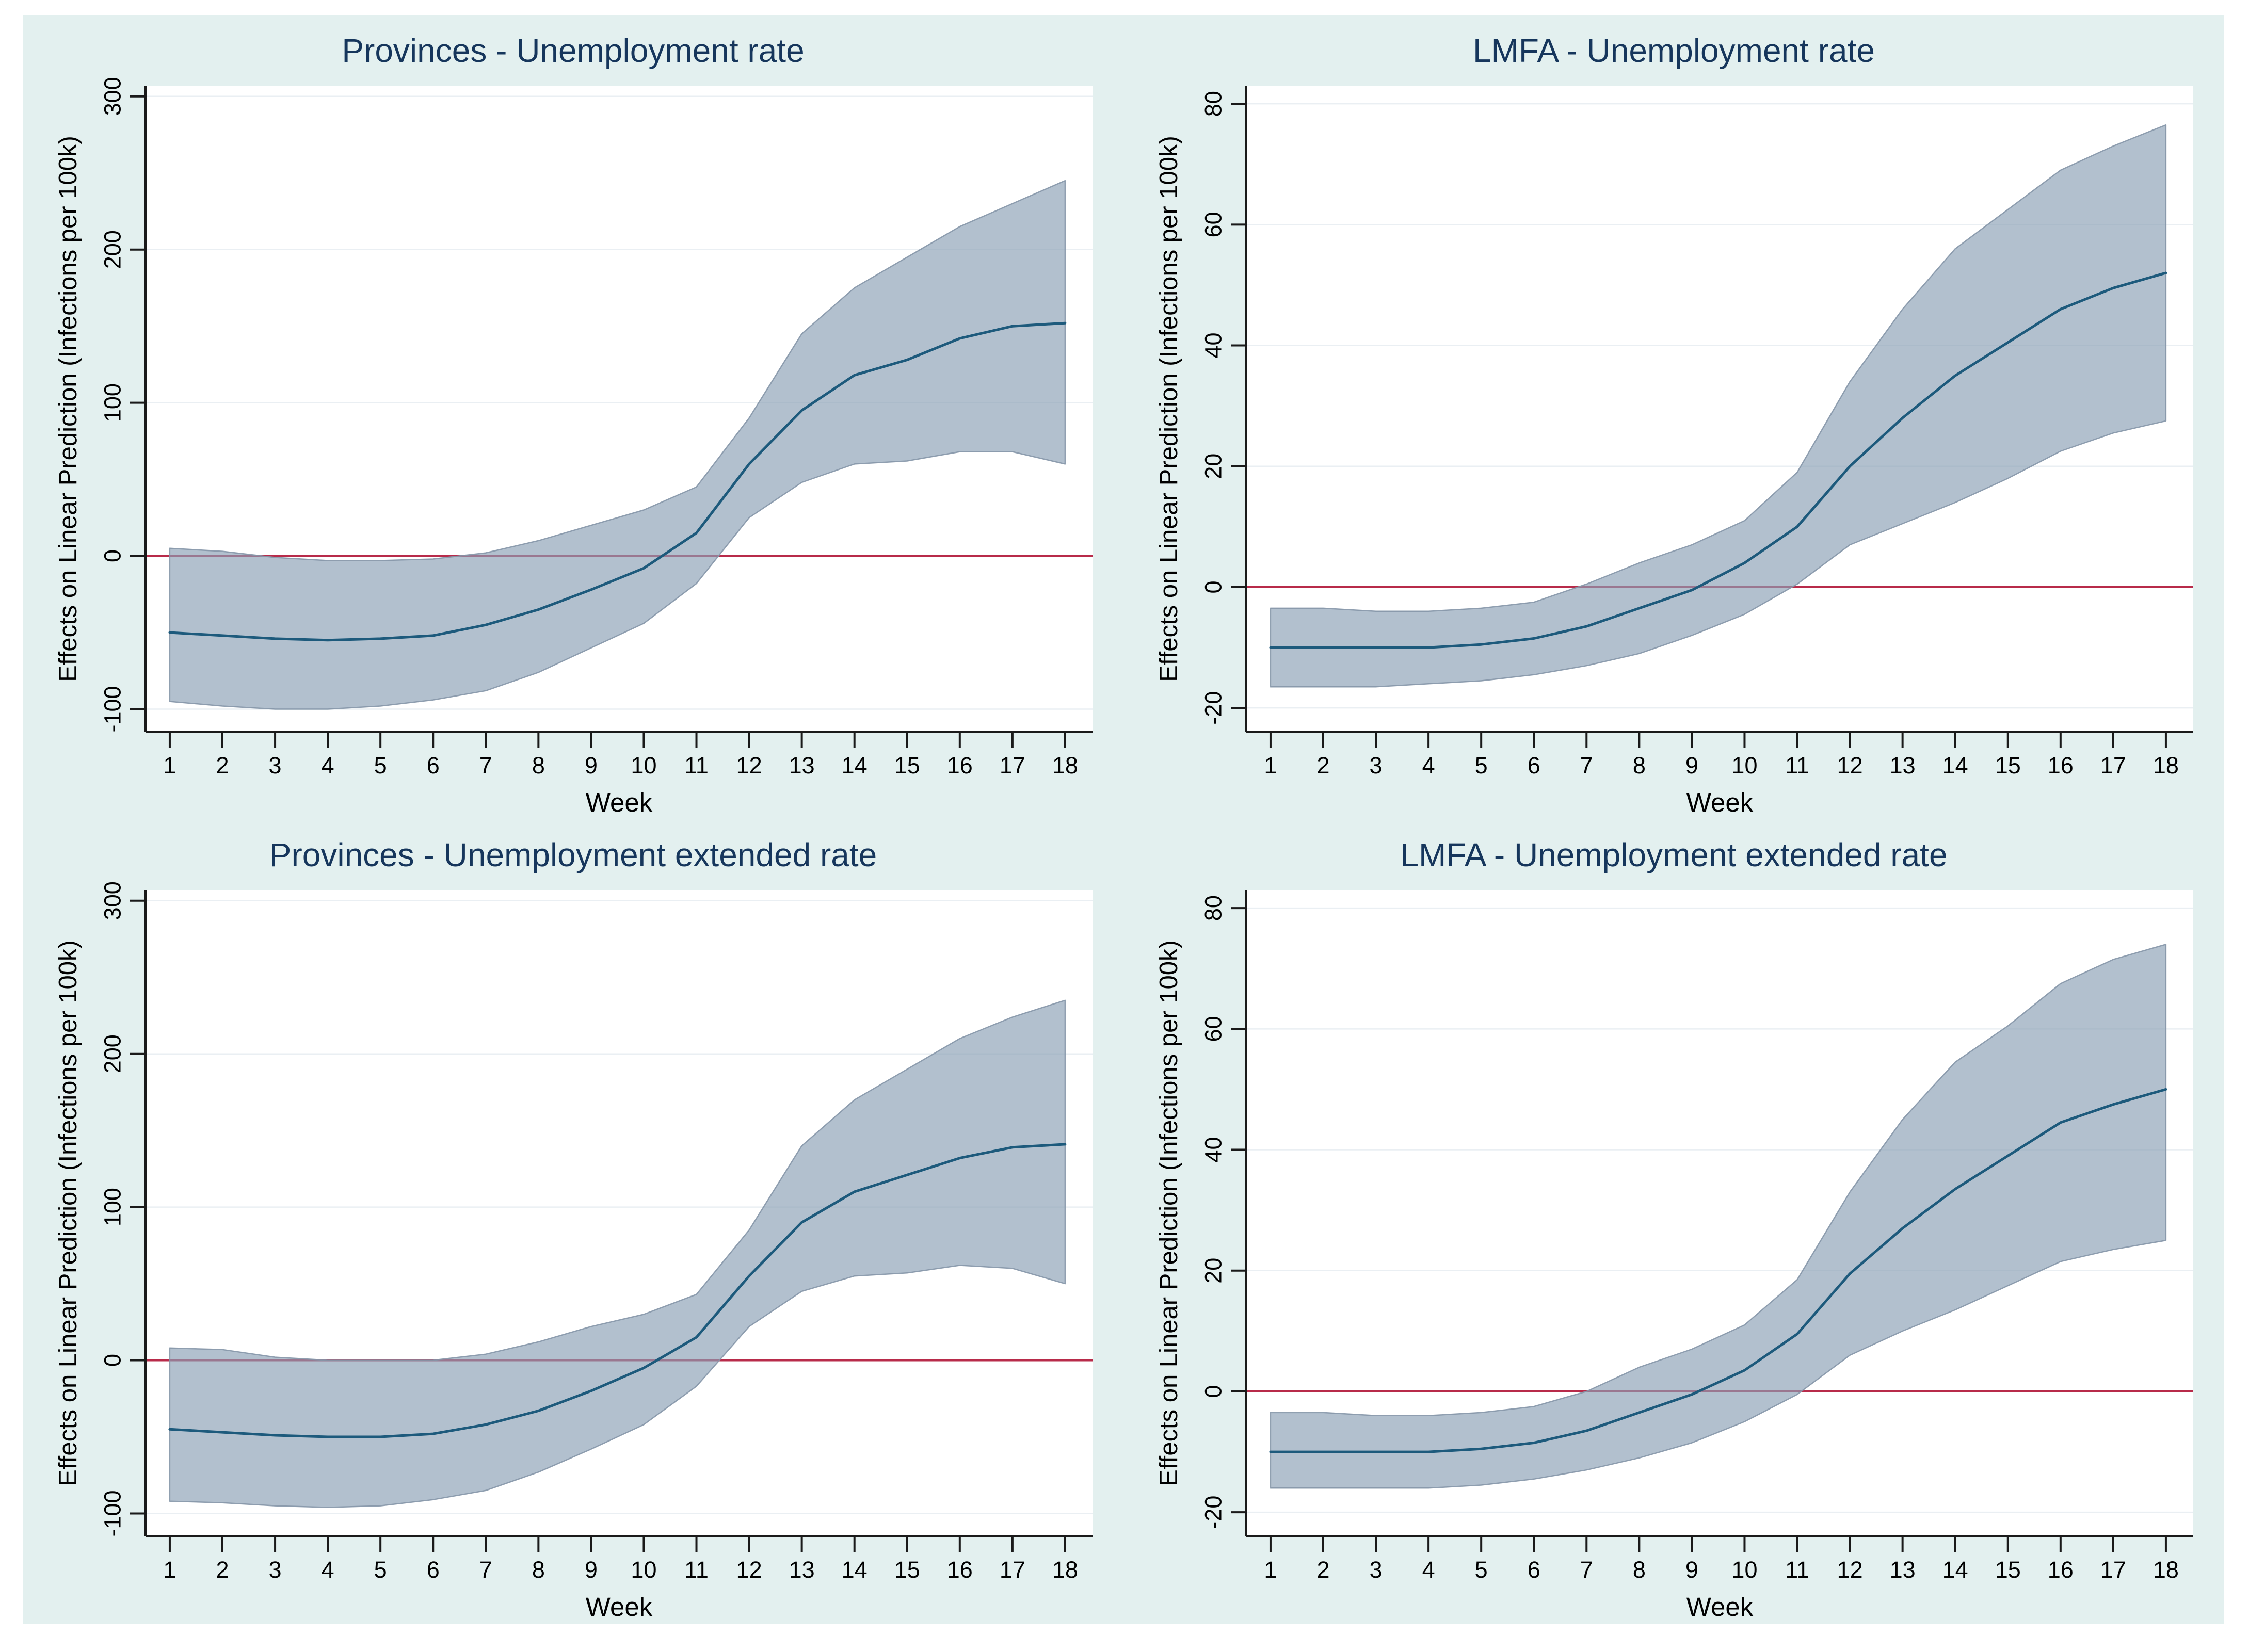 The height and width of the screenshot is (1652, 2249). I want to click on y-tick-label: 20, so click(1214, 466).